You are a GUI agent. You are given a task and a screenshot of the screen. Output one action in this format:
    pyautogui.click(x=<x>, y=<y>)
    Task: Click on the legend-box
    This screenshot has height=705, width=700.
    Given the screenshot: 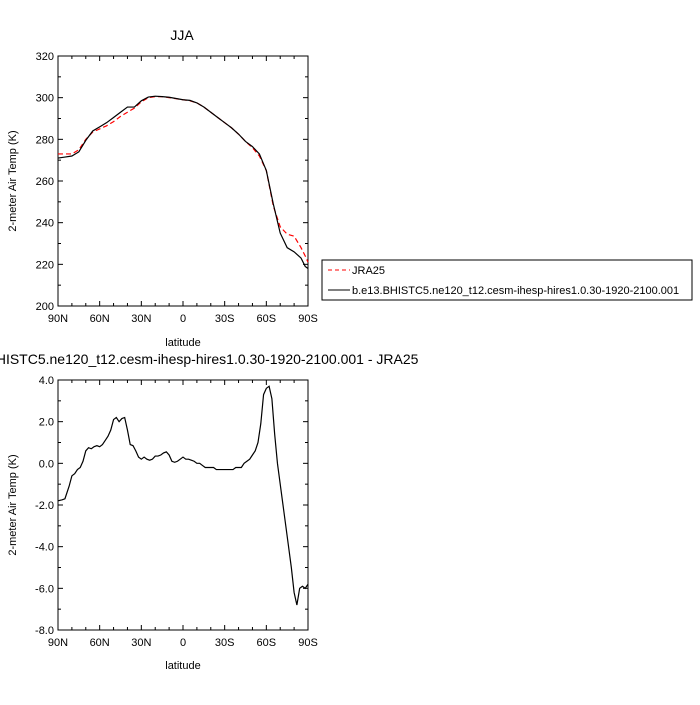 What is the action you would take?
    pyautogui.click(x=507, y=280)
    